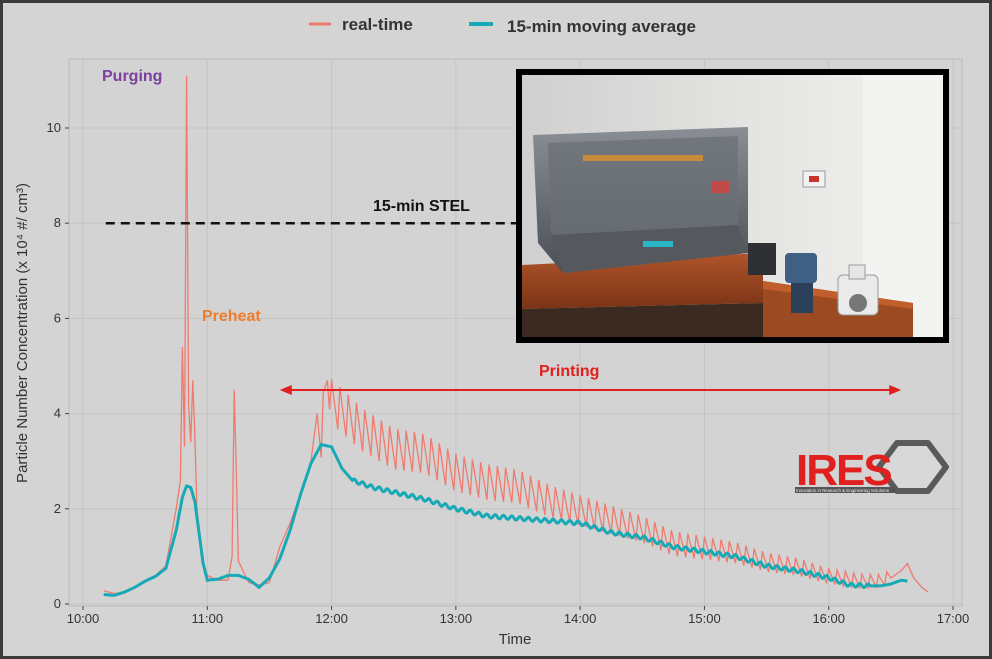 The width and height of the screenshot is (992, 659). What do you see at coordinates (331, 618) in the screenshot?
I see `x-tick-label: 12:00` at bounding box center [331, 618].